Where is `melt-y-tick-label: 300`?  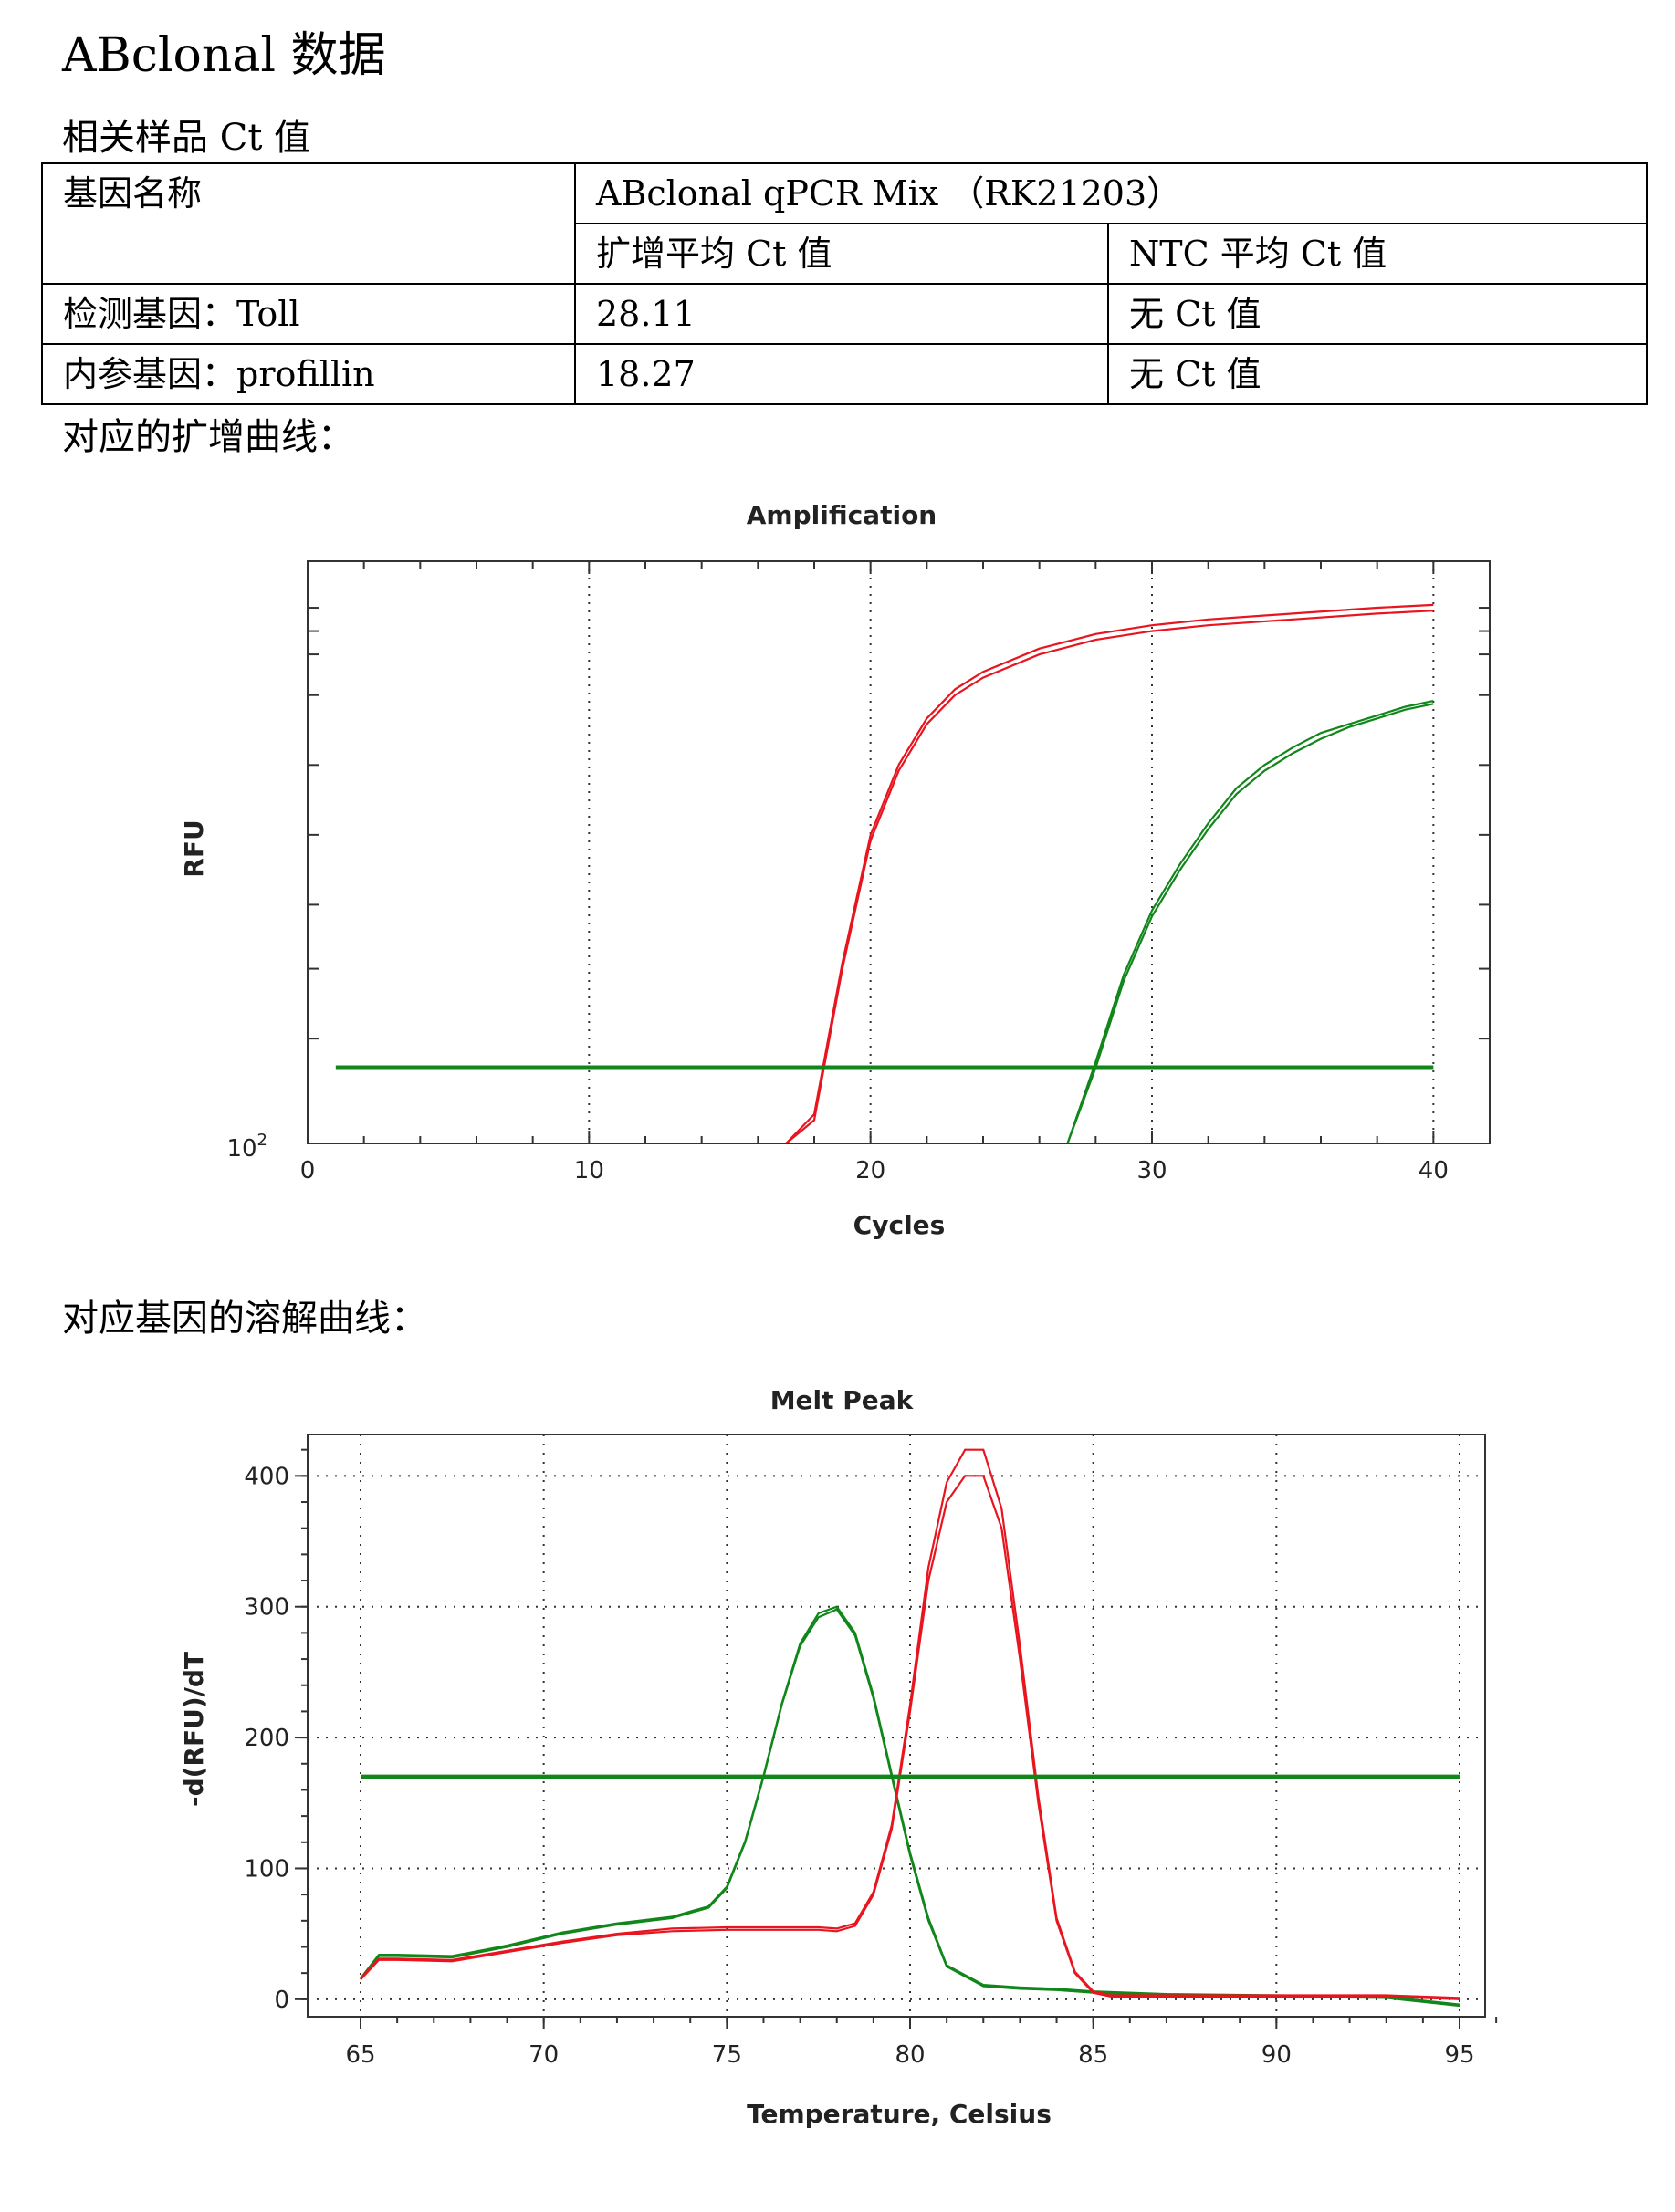 melt-y-tick-label: 300 is located at coordinates (266, 1608).